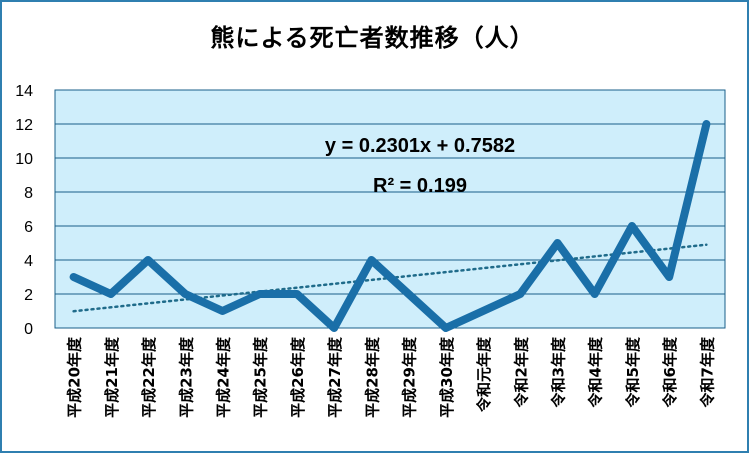 The width and height of the screenshot is (749, 453). Describe the element at coordinates (596, 371) in the screenshot. I see `x-tick-label: 令和4年度` at that location.